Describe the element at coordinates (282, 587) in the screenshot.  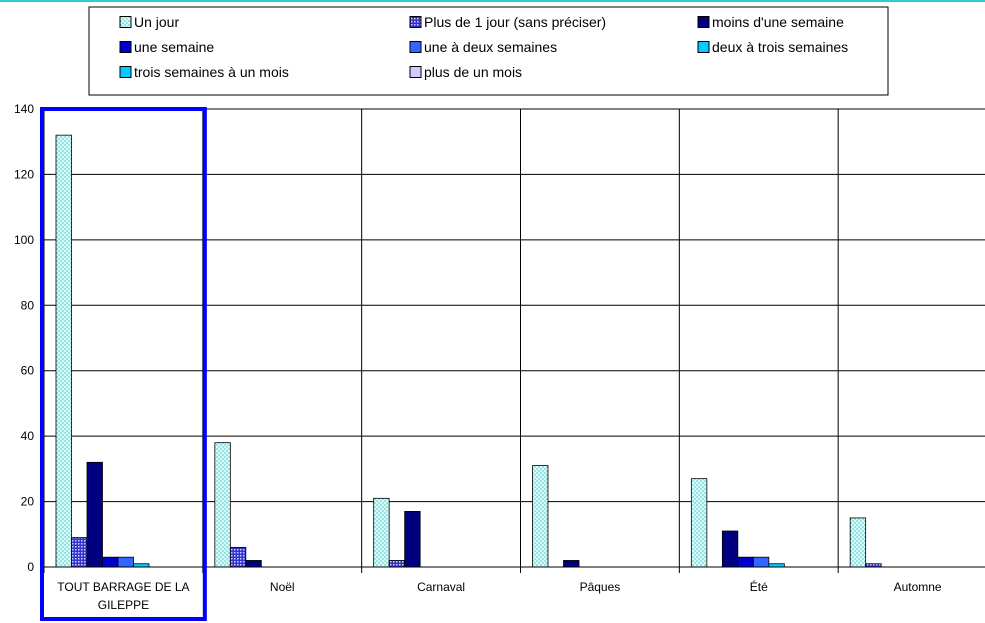
I see `x-tick-label: Noël` at that location.